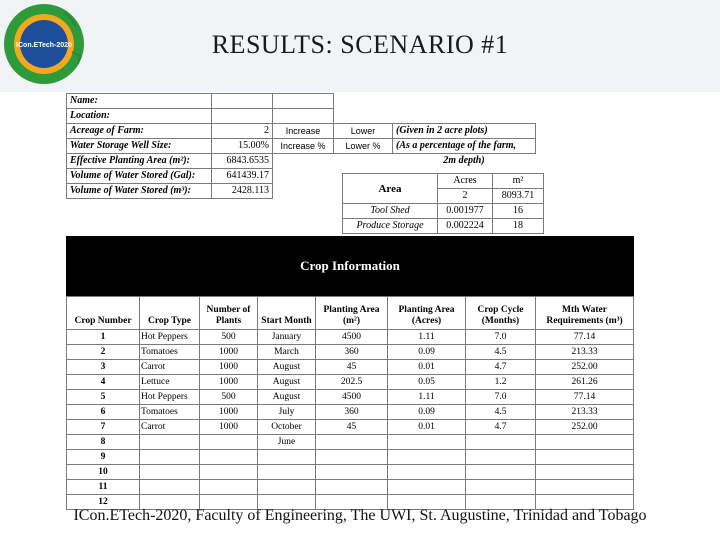 Image resolution: width=720 pixels, height=540 pixels. What do you see at coordinates (242, 146) in the screenshot?
I see `well-value: 15.00%` at bounding box center [242, 146].